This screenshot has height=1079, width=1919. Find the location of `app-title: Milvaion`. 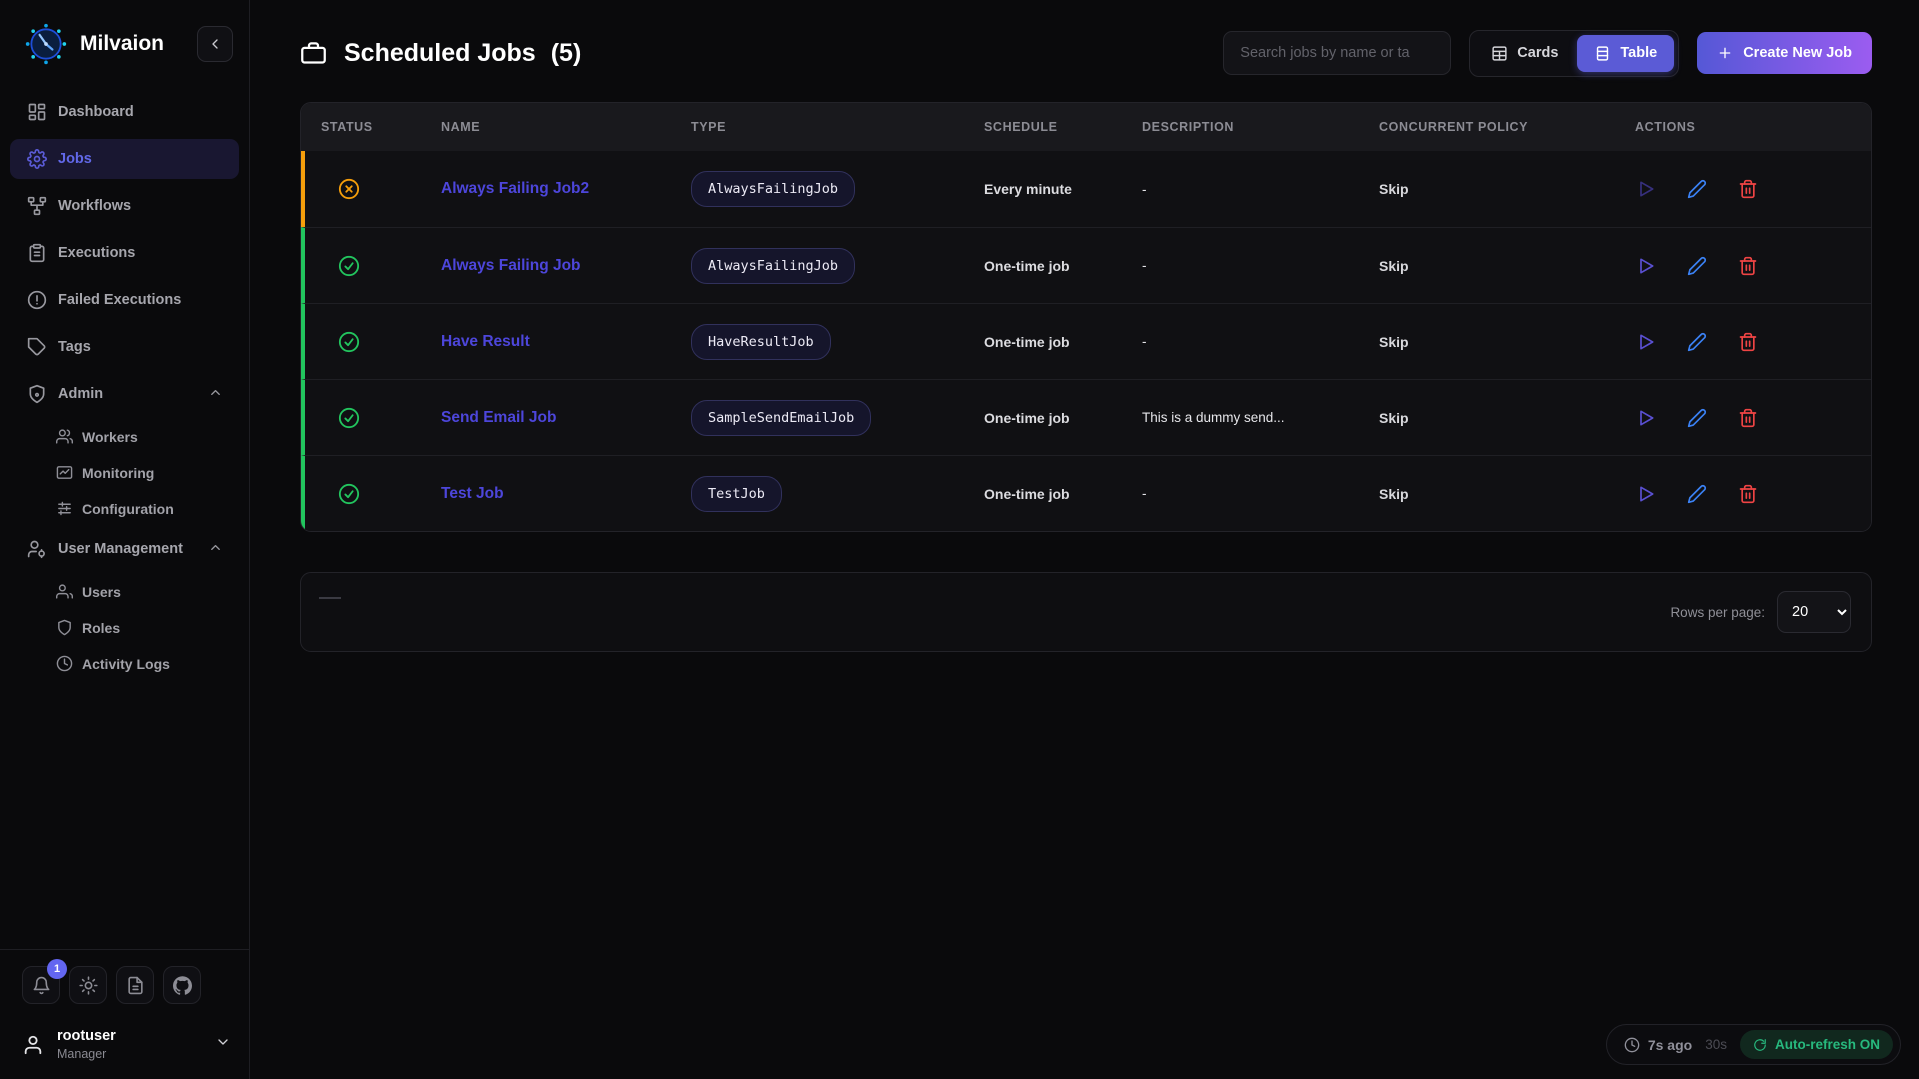

app-title: Milvaion is located at coordinates (122, 43).